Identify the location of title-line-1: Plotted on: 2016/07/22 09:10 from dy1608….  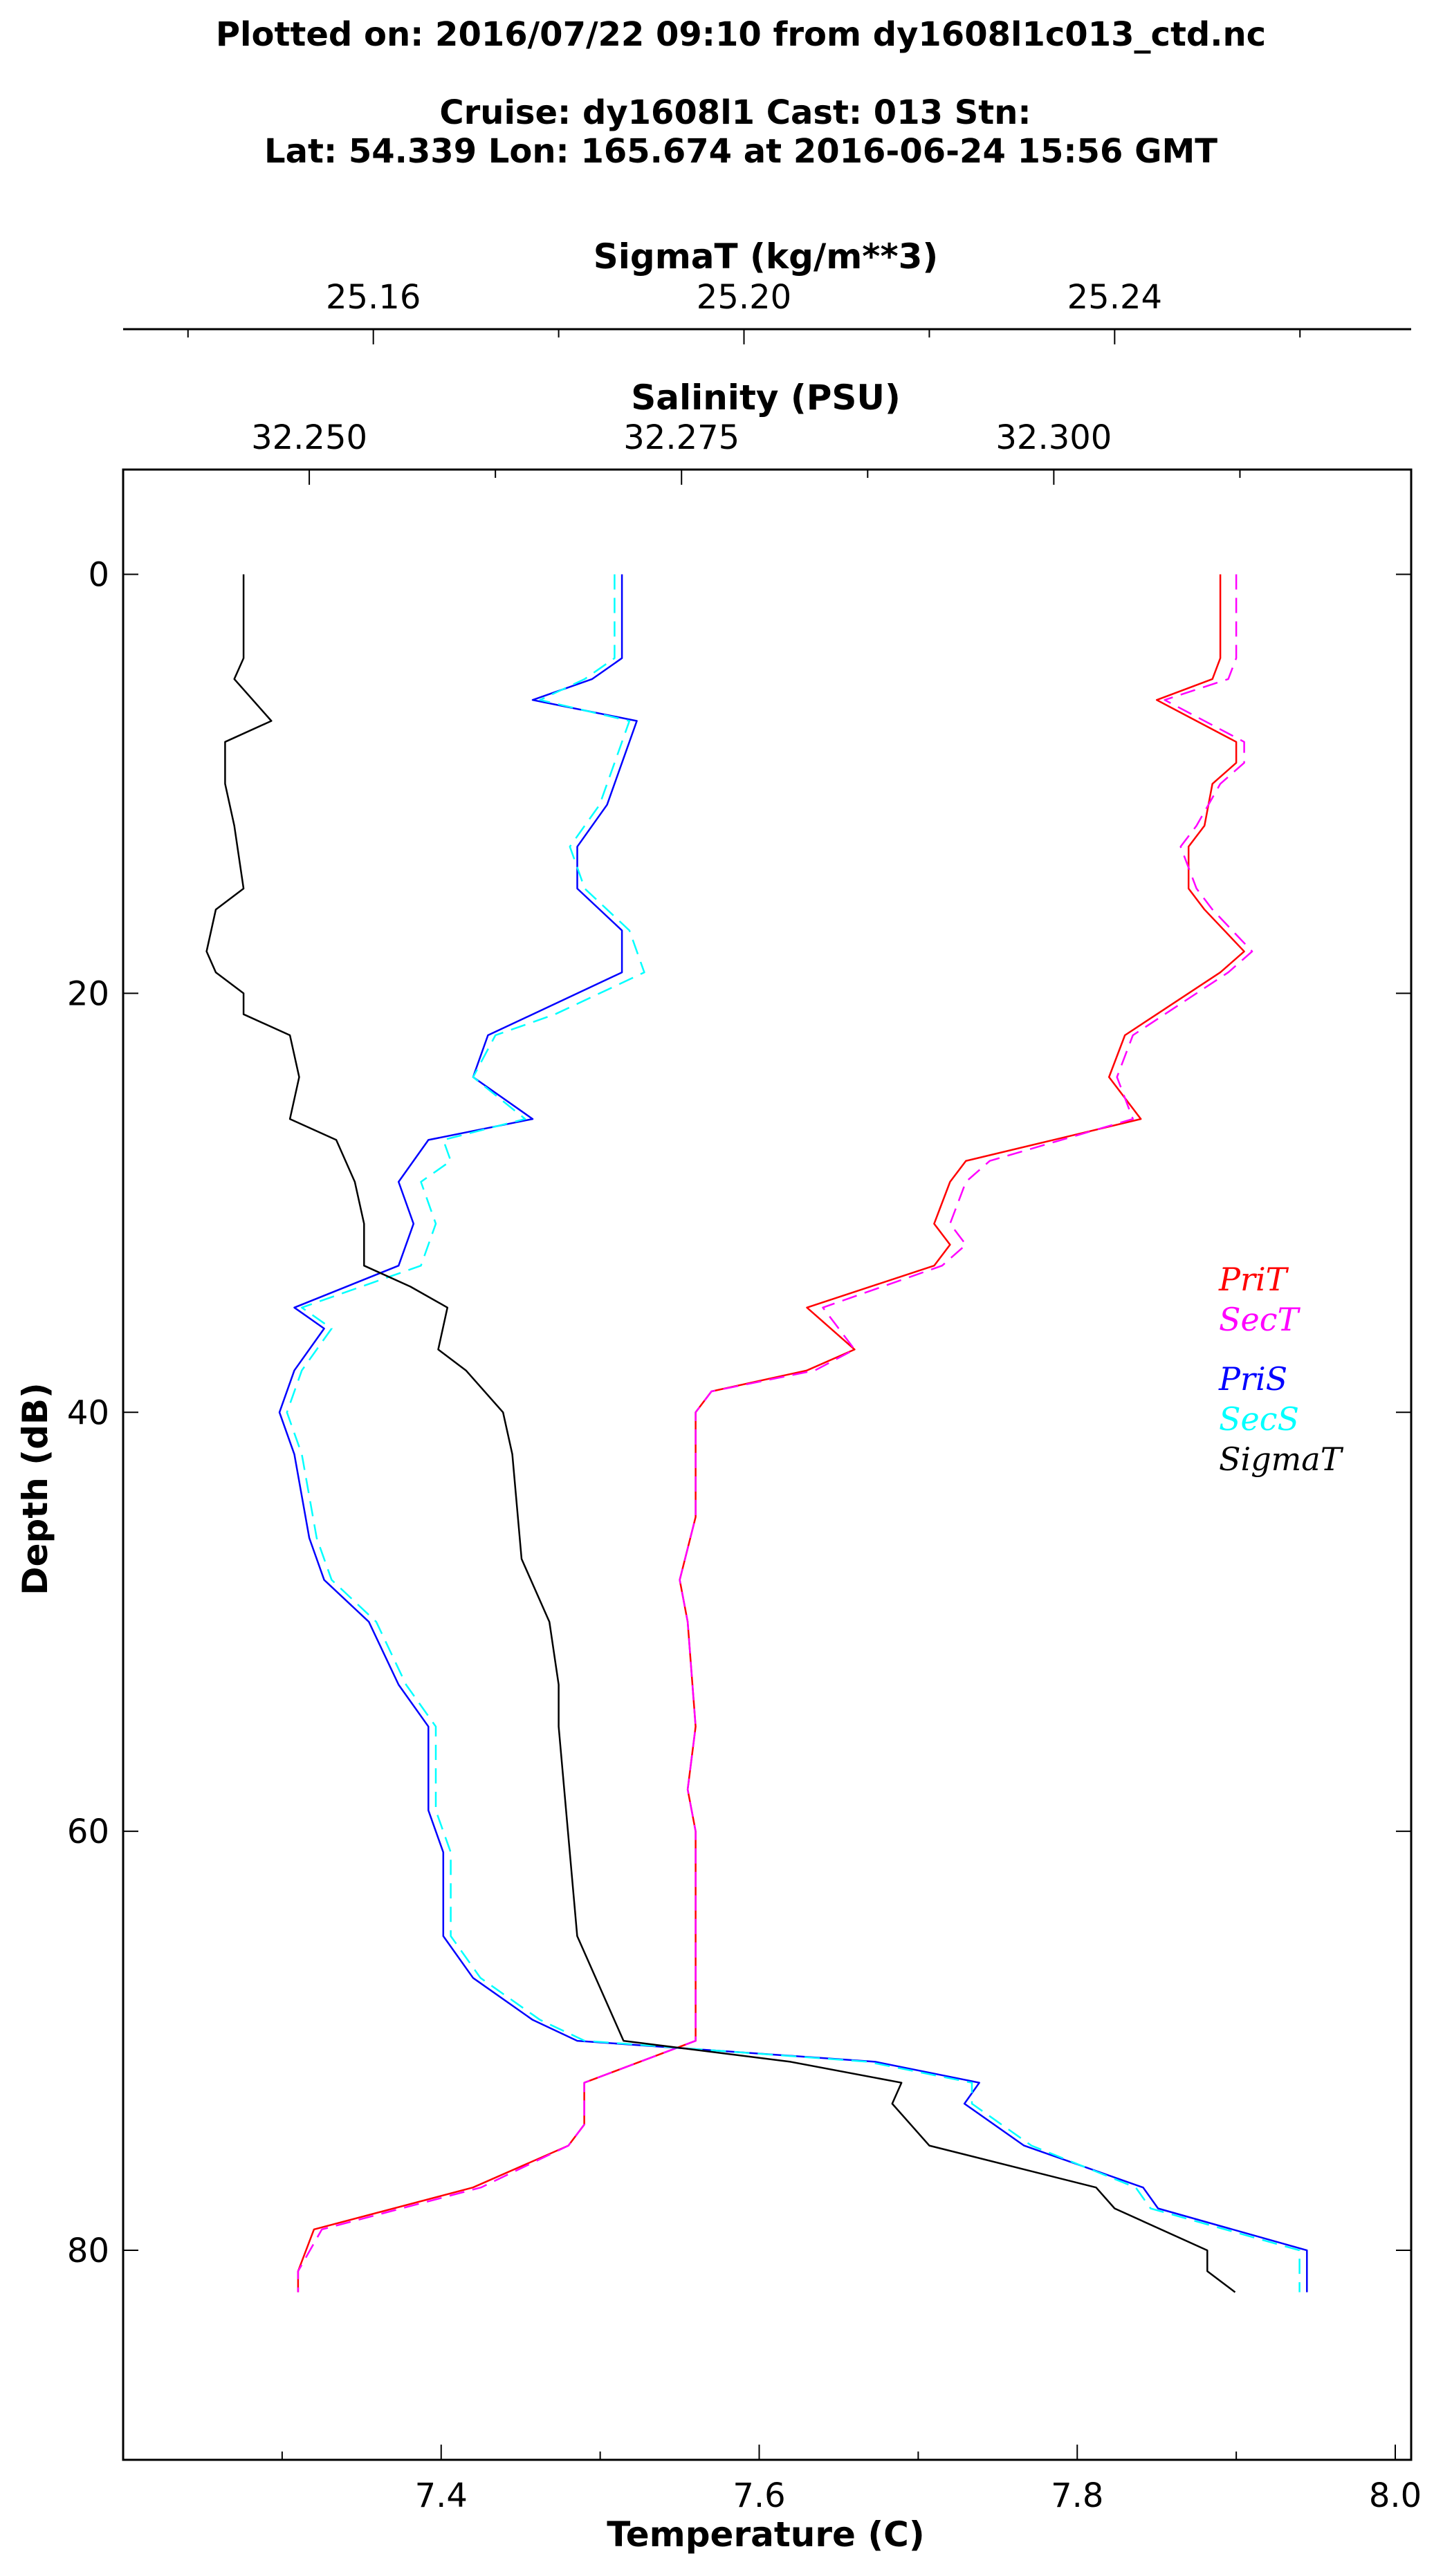
(741, 35).